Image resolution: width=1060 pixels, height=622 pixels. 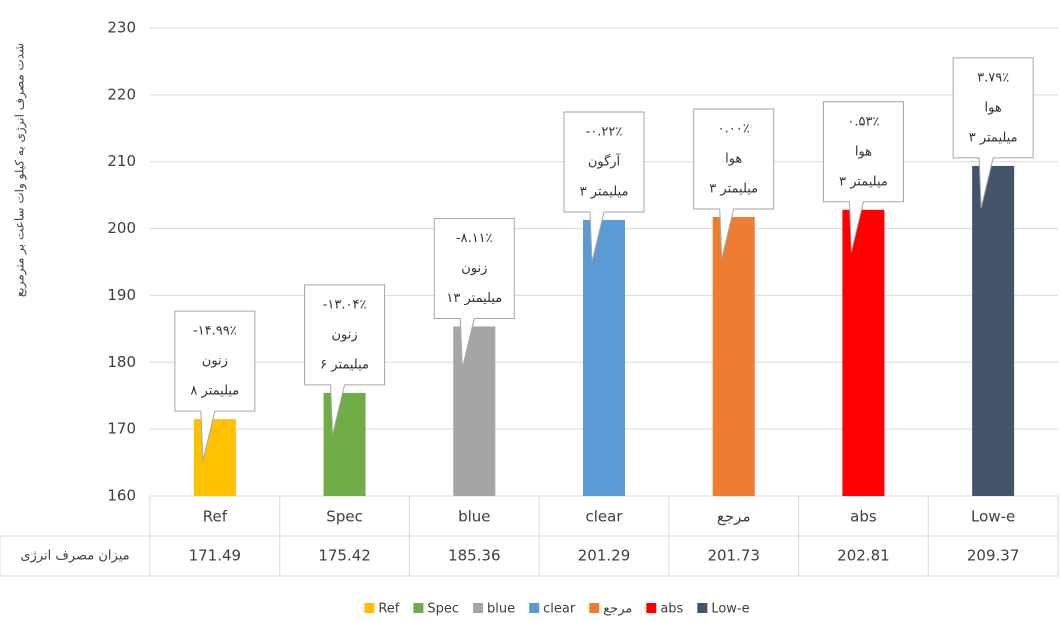 I want to click on x-tick-label: Ref, so click(x=215, y=517).